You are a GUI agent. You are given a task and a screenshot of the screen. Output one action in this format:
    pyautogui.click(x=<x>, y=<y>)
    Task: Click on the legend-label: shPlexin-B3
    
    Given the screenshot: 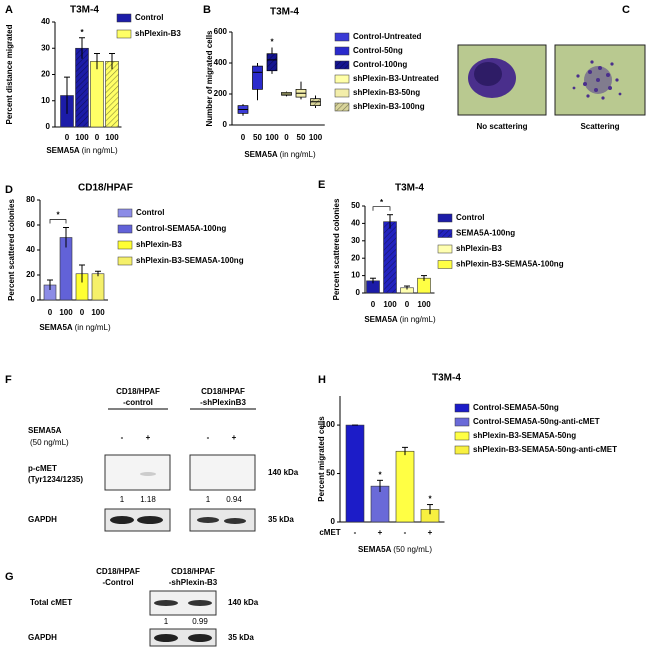 What is the action you would take?
    pyautogui.click(x=159, y=244)
    